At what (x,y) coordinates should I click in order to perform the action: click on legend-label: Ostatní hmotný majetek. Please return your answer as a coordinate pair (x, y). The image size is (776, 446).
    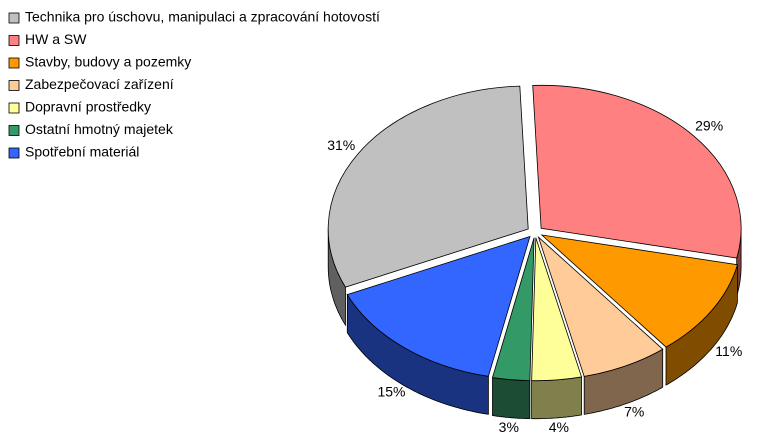
    Looking at the image, I should click on (99, 129).